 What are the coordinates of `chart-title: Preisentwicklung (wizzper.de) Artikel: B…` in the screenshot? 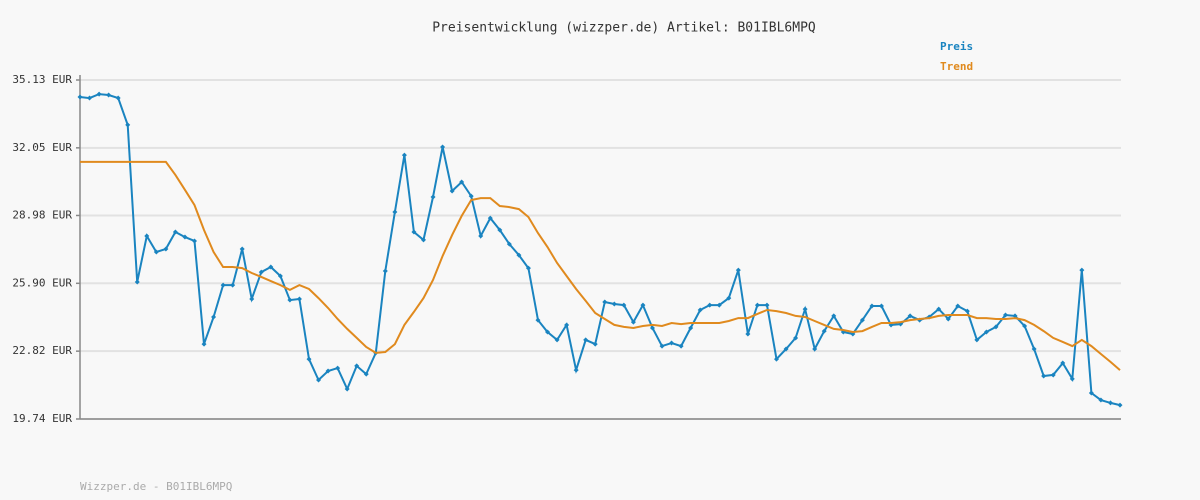 It's located at (624, 28).